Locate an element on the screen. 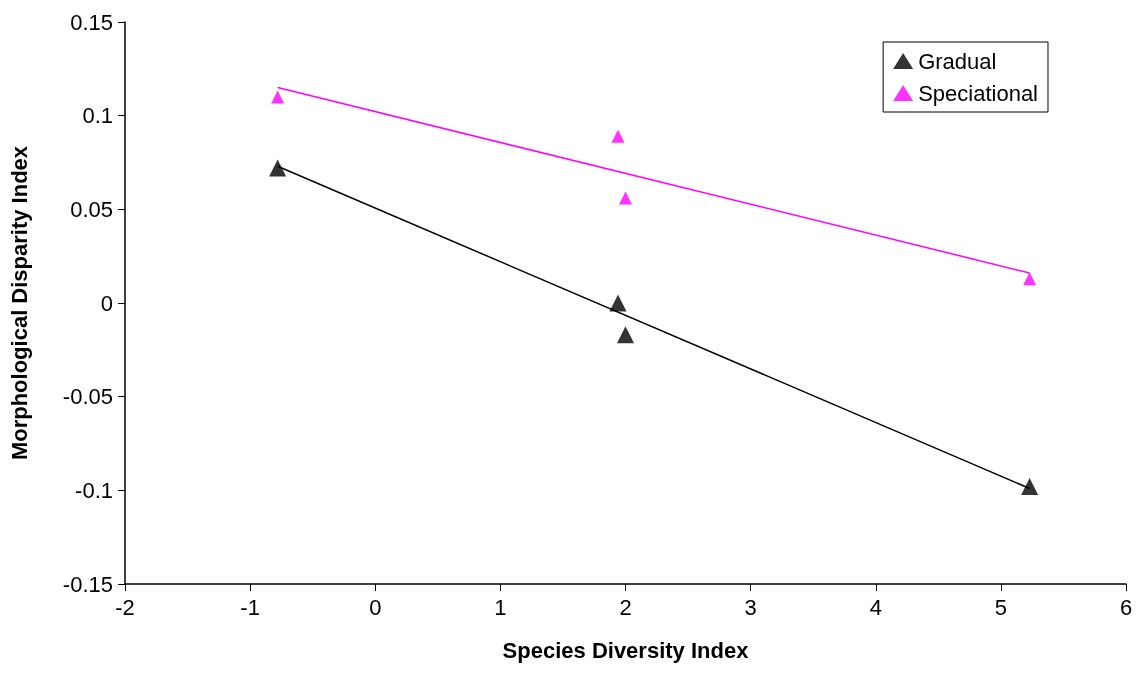 The width and height of the screenshot is (1138, 681). x-tick-label: 3 is located at coordinates (750, 607).